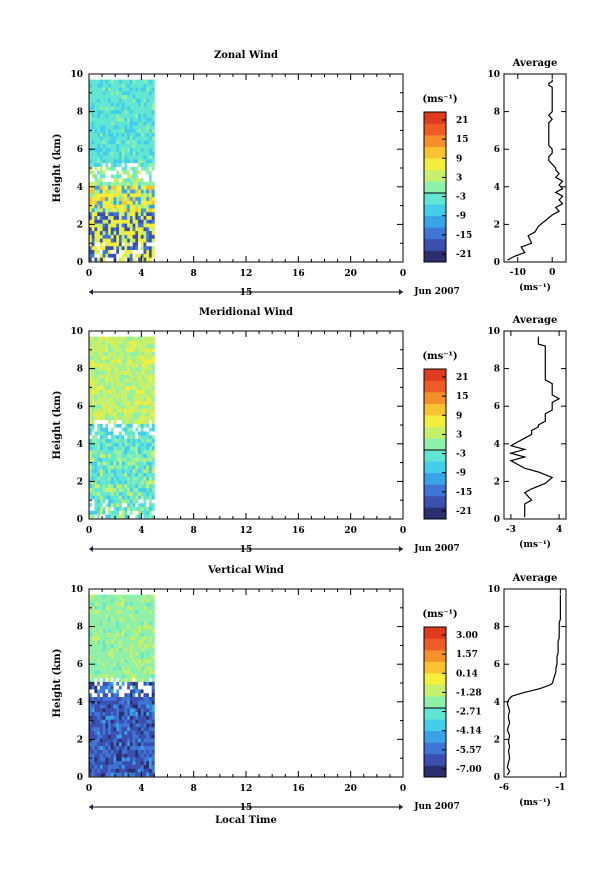 This screenshot has width=616, height=873. Describe the element at coordinates (497, 113) in the screenshot. I see `avg-y-tick-label: 8` at that location.